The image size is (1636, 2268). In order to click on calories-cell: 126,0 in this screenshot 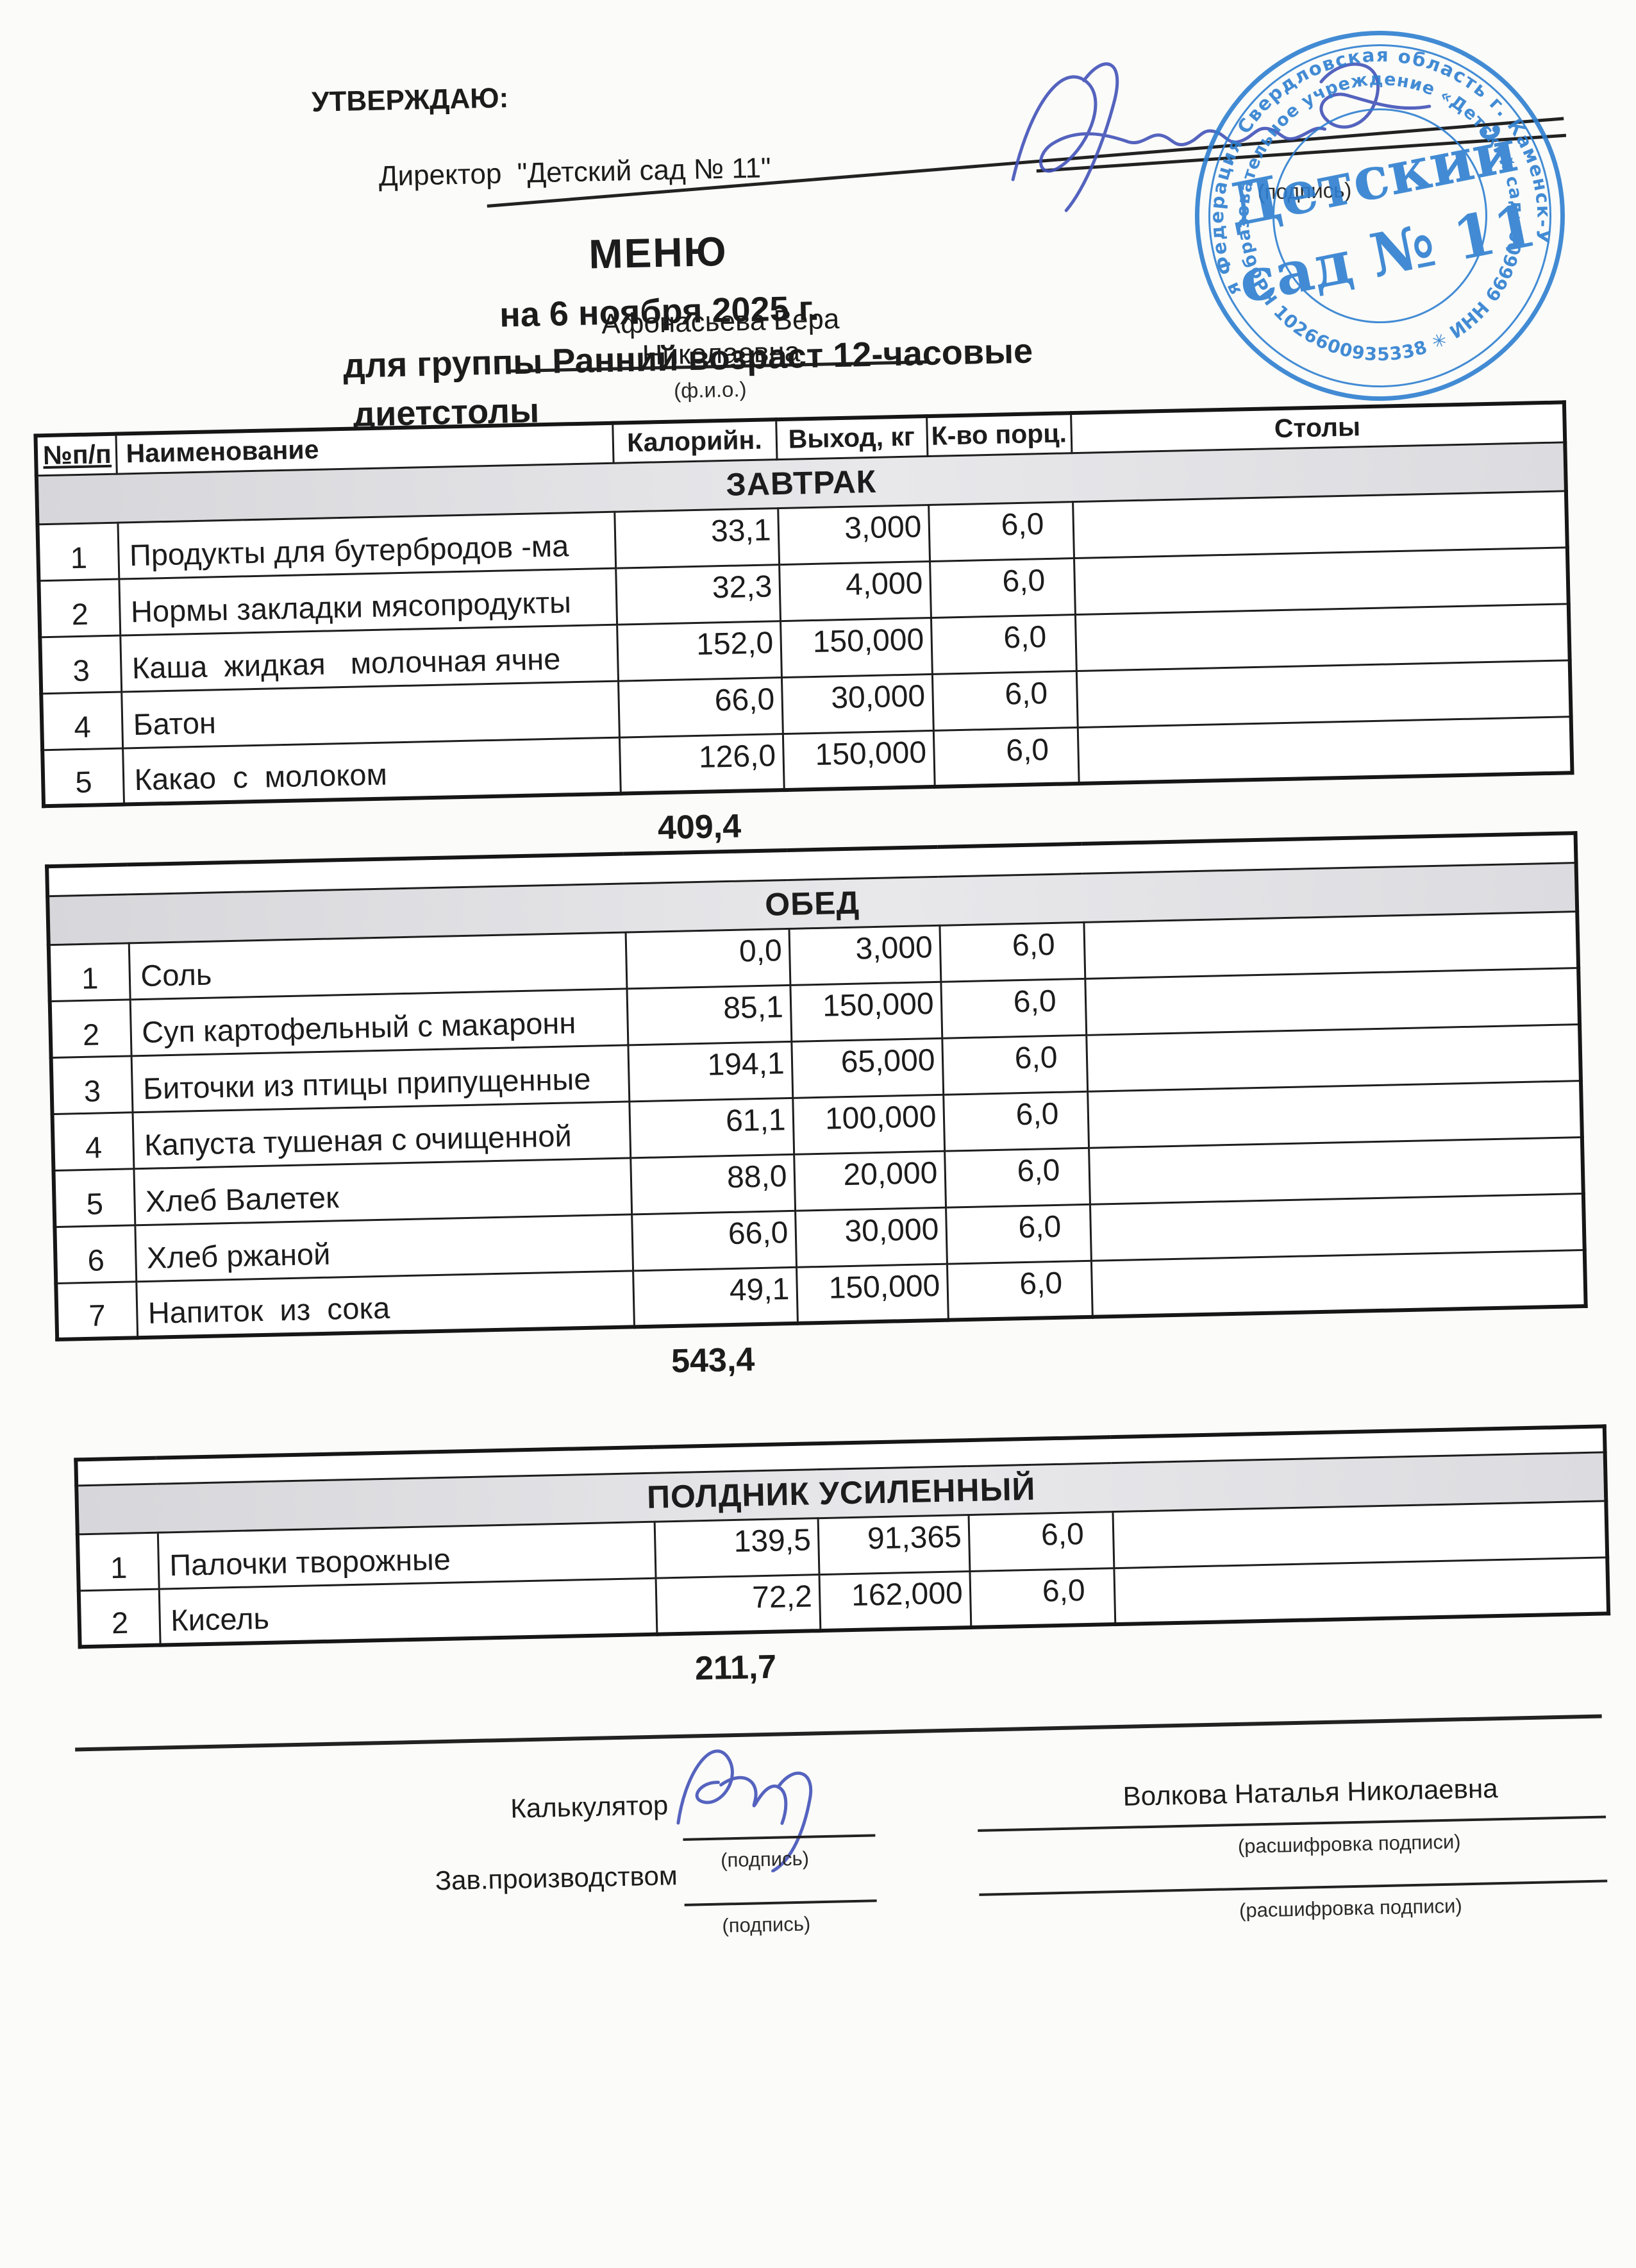, I will do `click(701, 764)`.